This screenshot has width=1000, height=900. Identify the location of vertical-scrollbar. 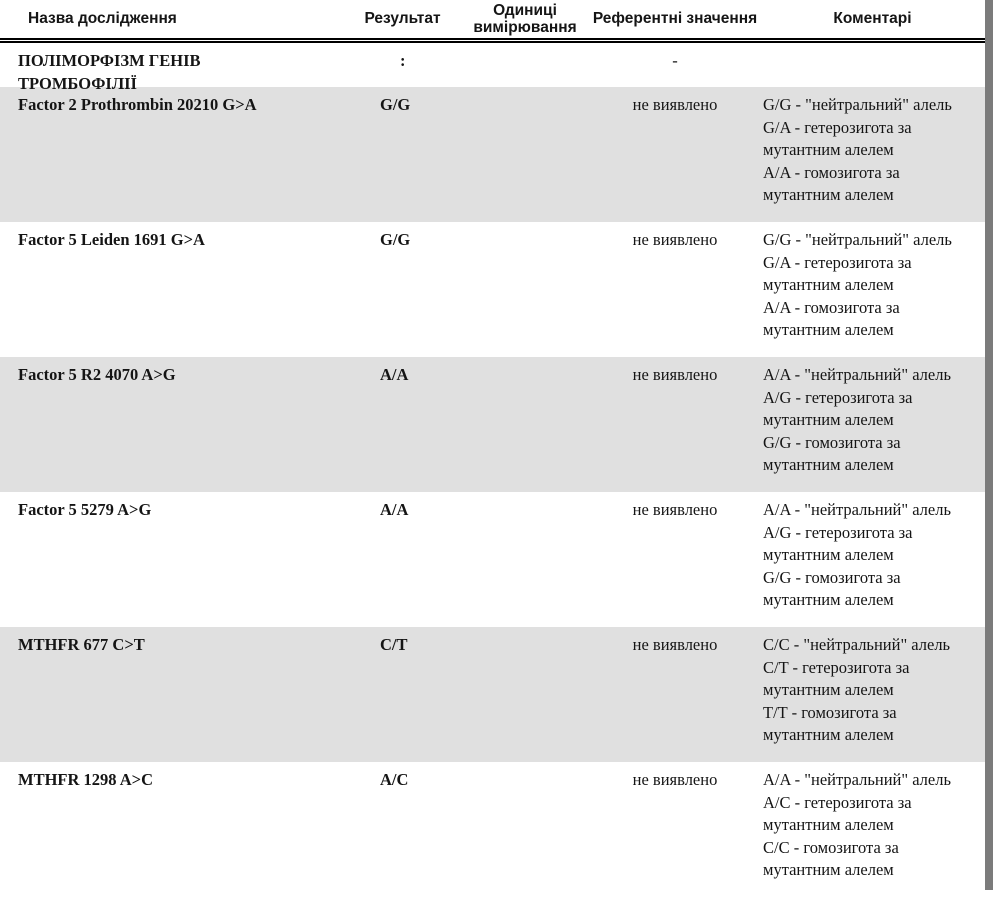
(989, 445).